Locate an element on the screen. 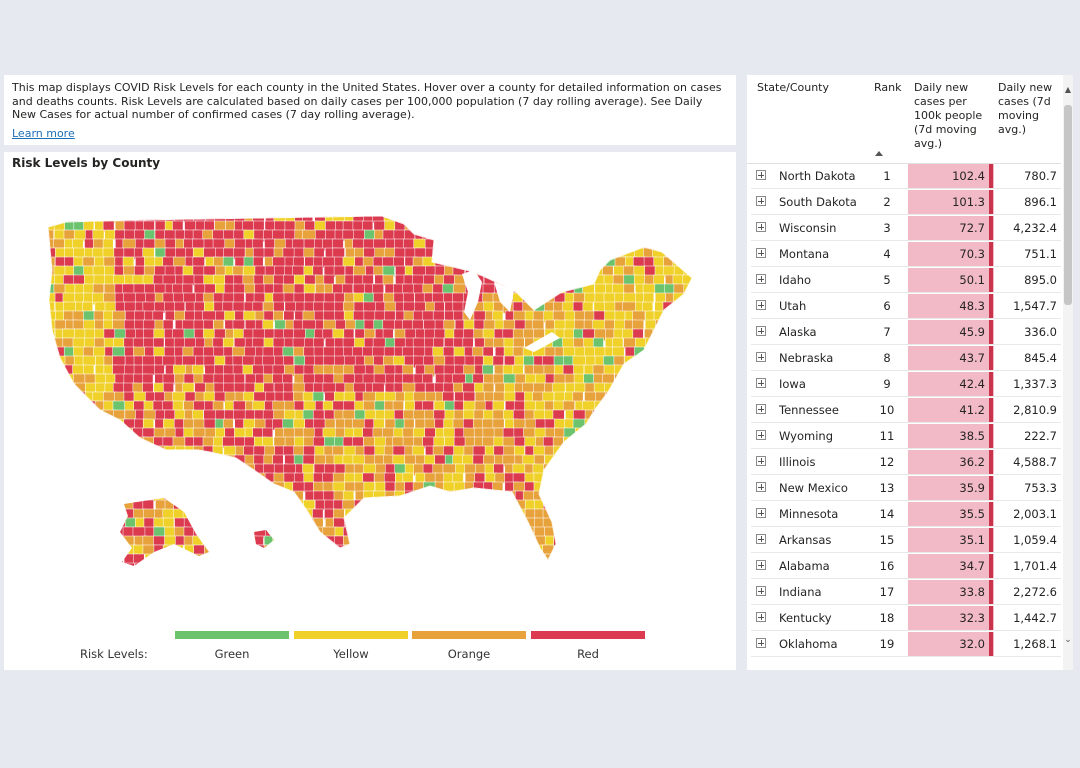  table-row: Alaska 7 45.9 336.0 is located at coordinates (906, 332).